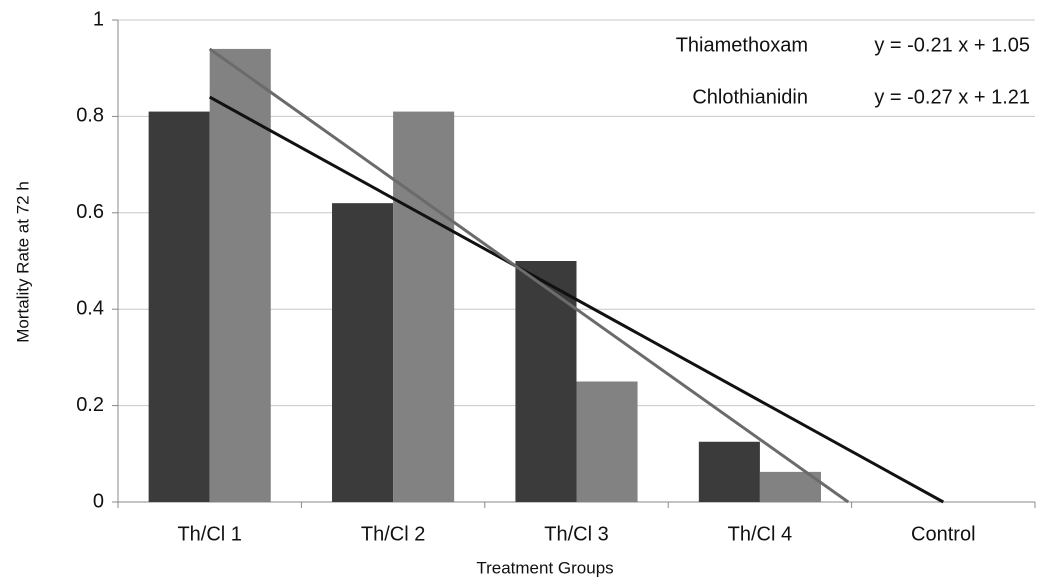  I want to click on y-tick-label: 0.6, so click(90, 212).